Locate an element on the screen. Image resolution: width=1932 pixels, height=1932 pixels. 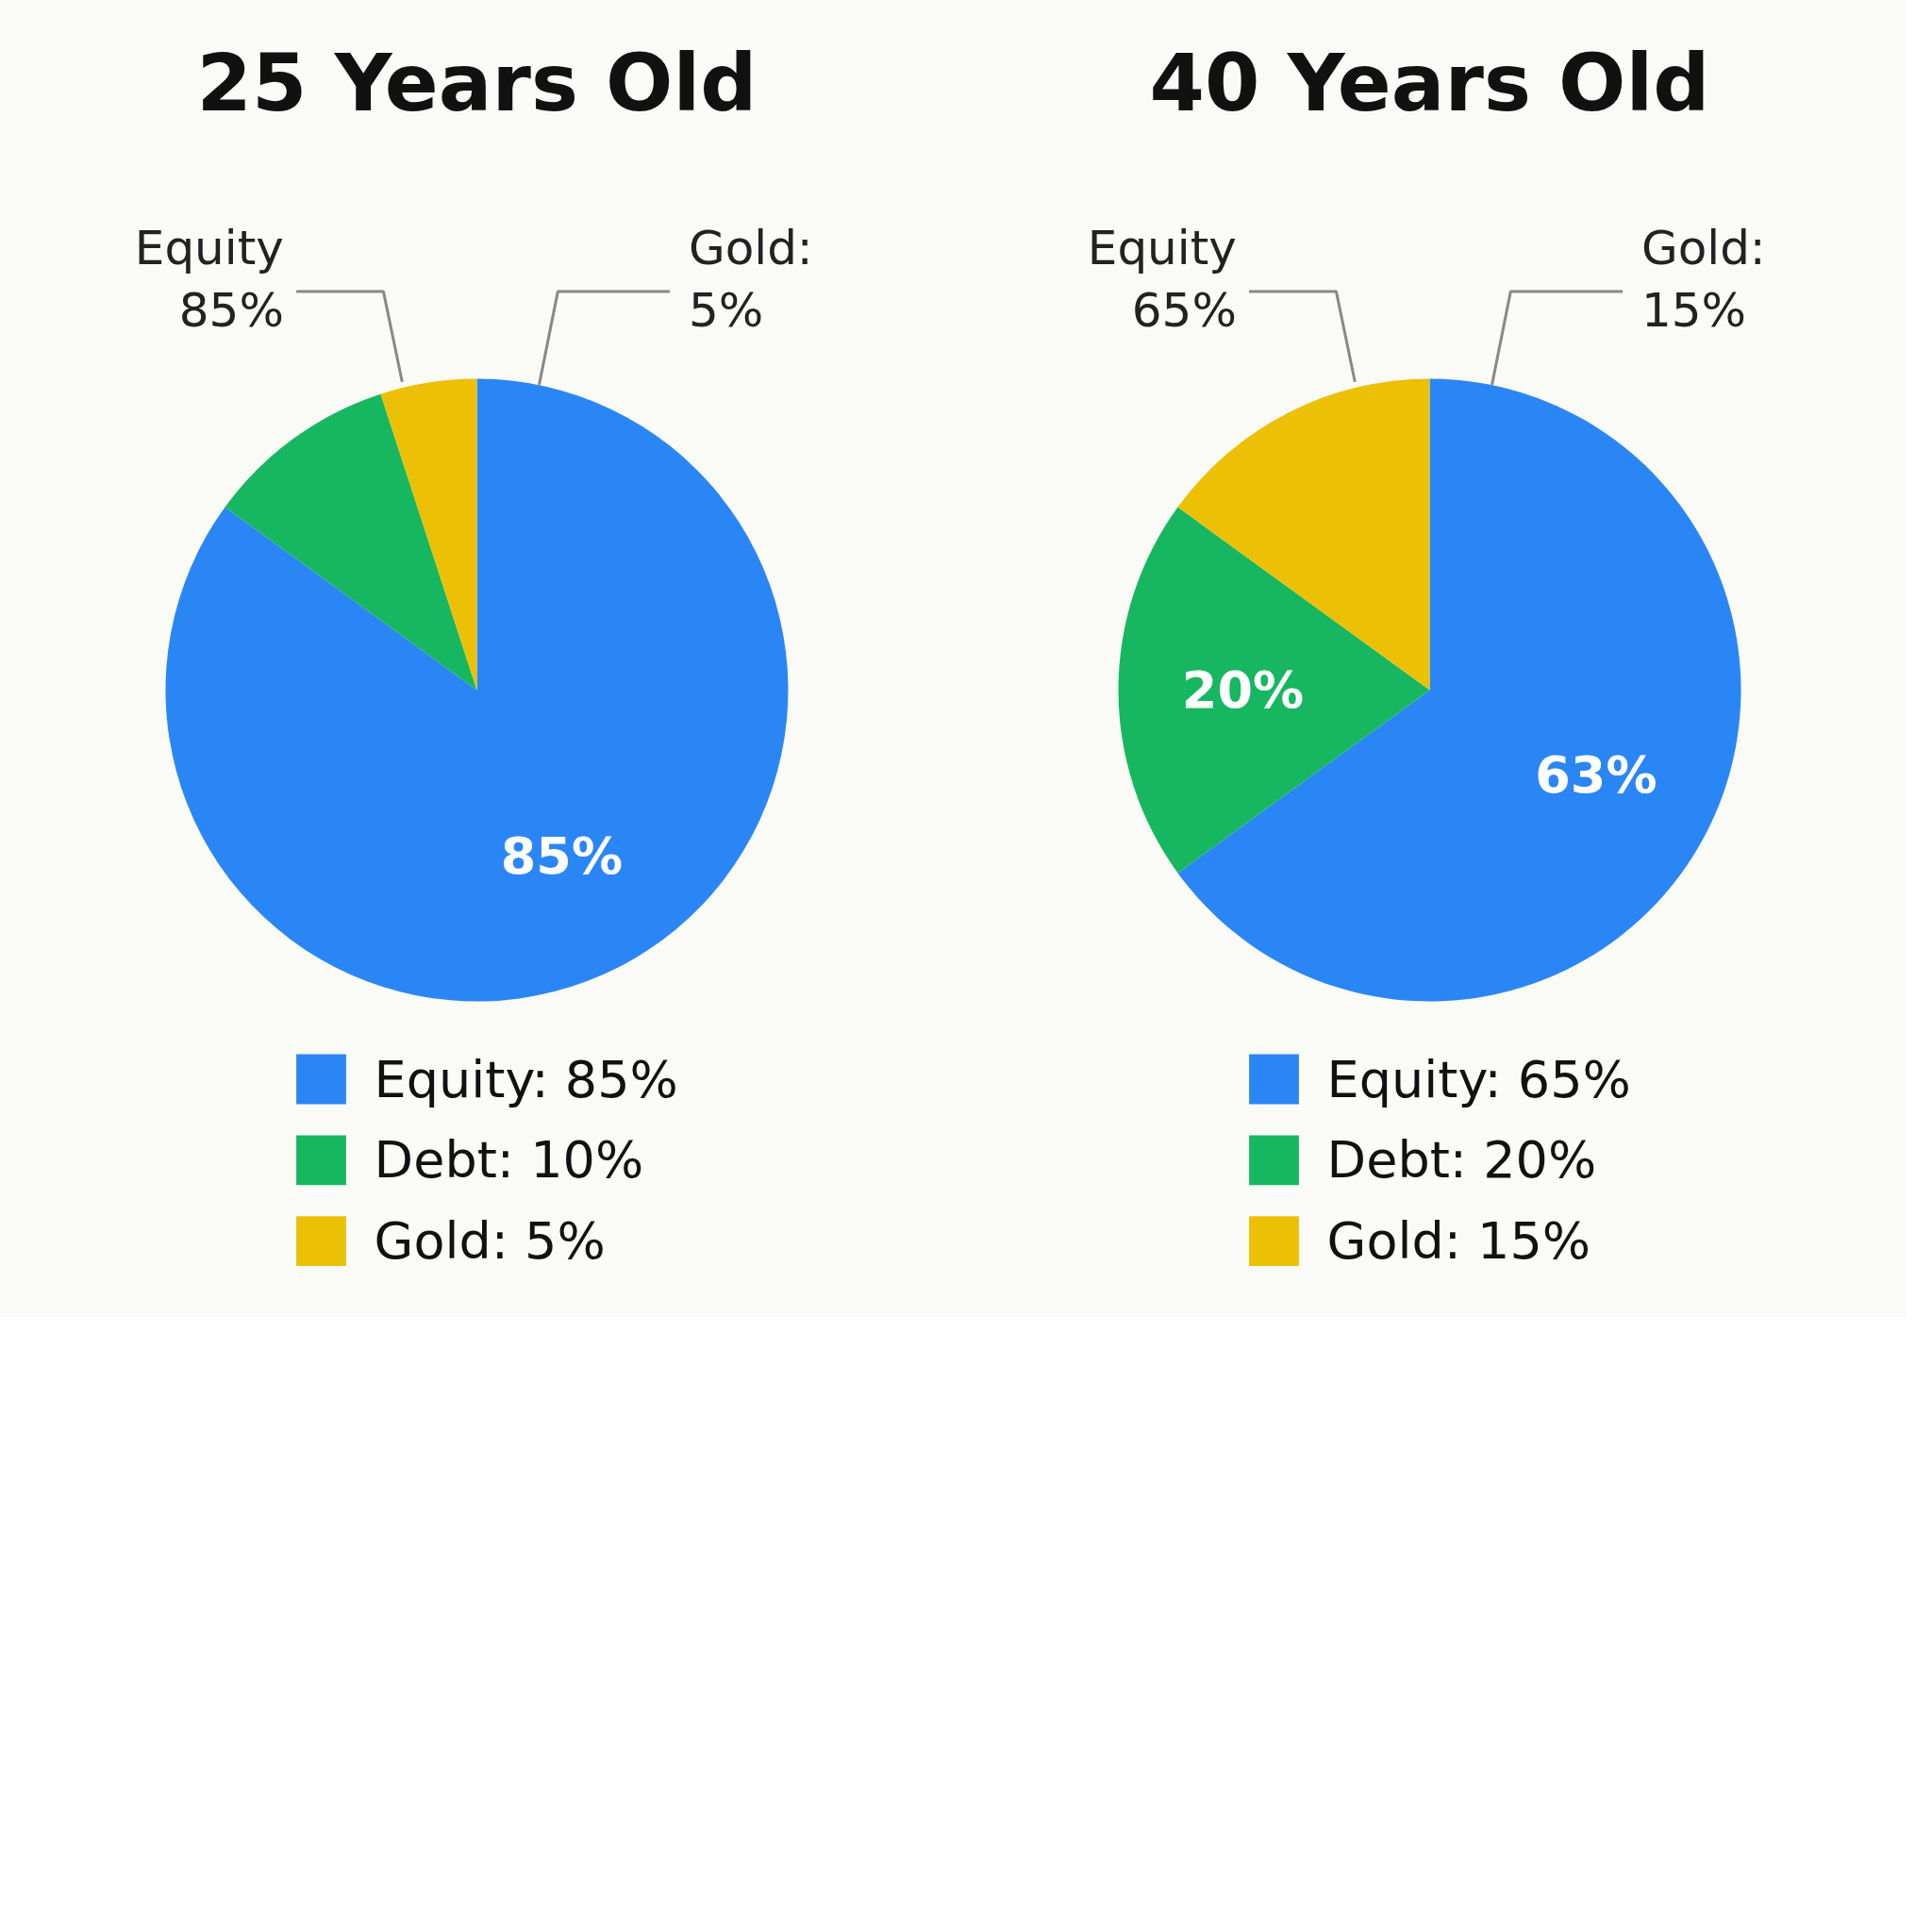
legend-label: Equity: 65% is located at coordinates (1478, 1079).